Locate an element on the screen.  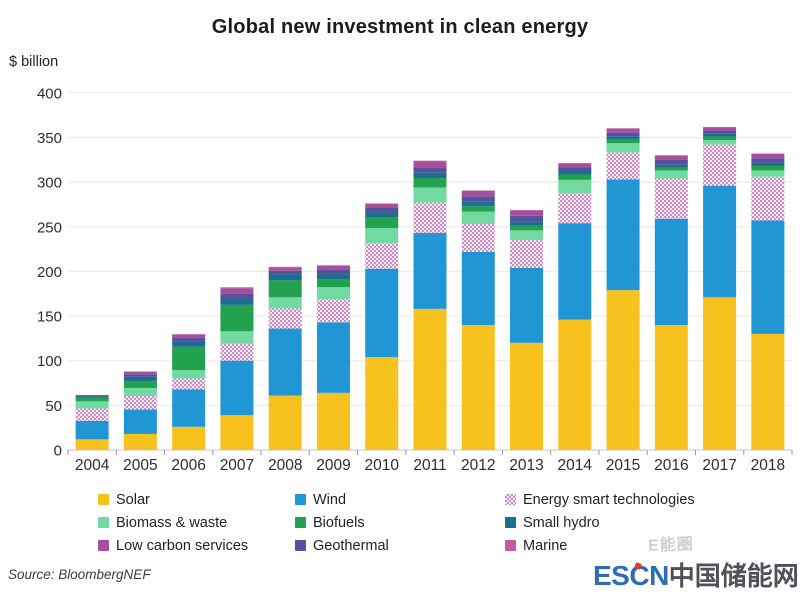
x-tick-label: 2005 is located at coordinates (140, 465).